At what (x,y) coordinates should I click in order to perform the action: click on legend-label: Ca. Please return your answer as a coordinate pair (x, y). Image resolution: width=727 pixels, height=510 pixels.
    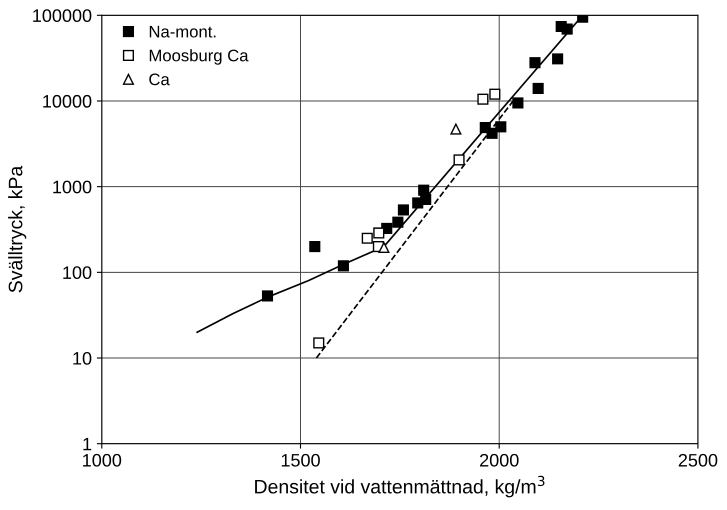
    Looking at the image, I should click on (159, 79).